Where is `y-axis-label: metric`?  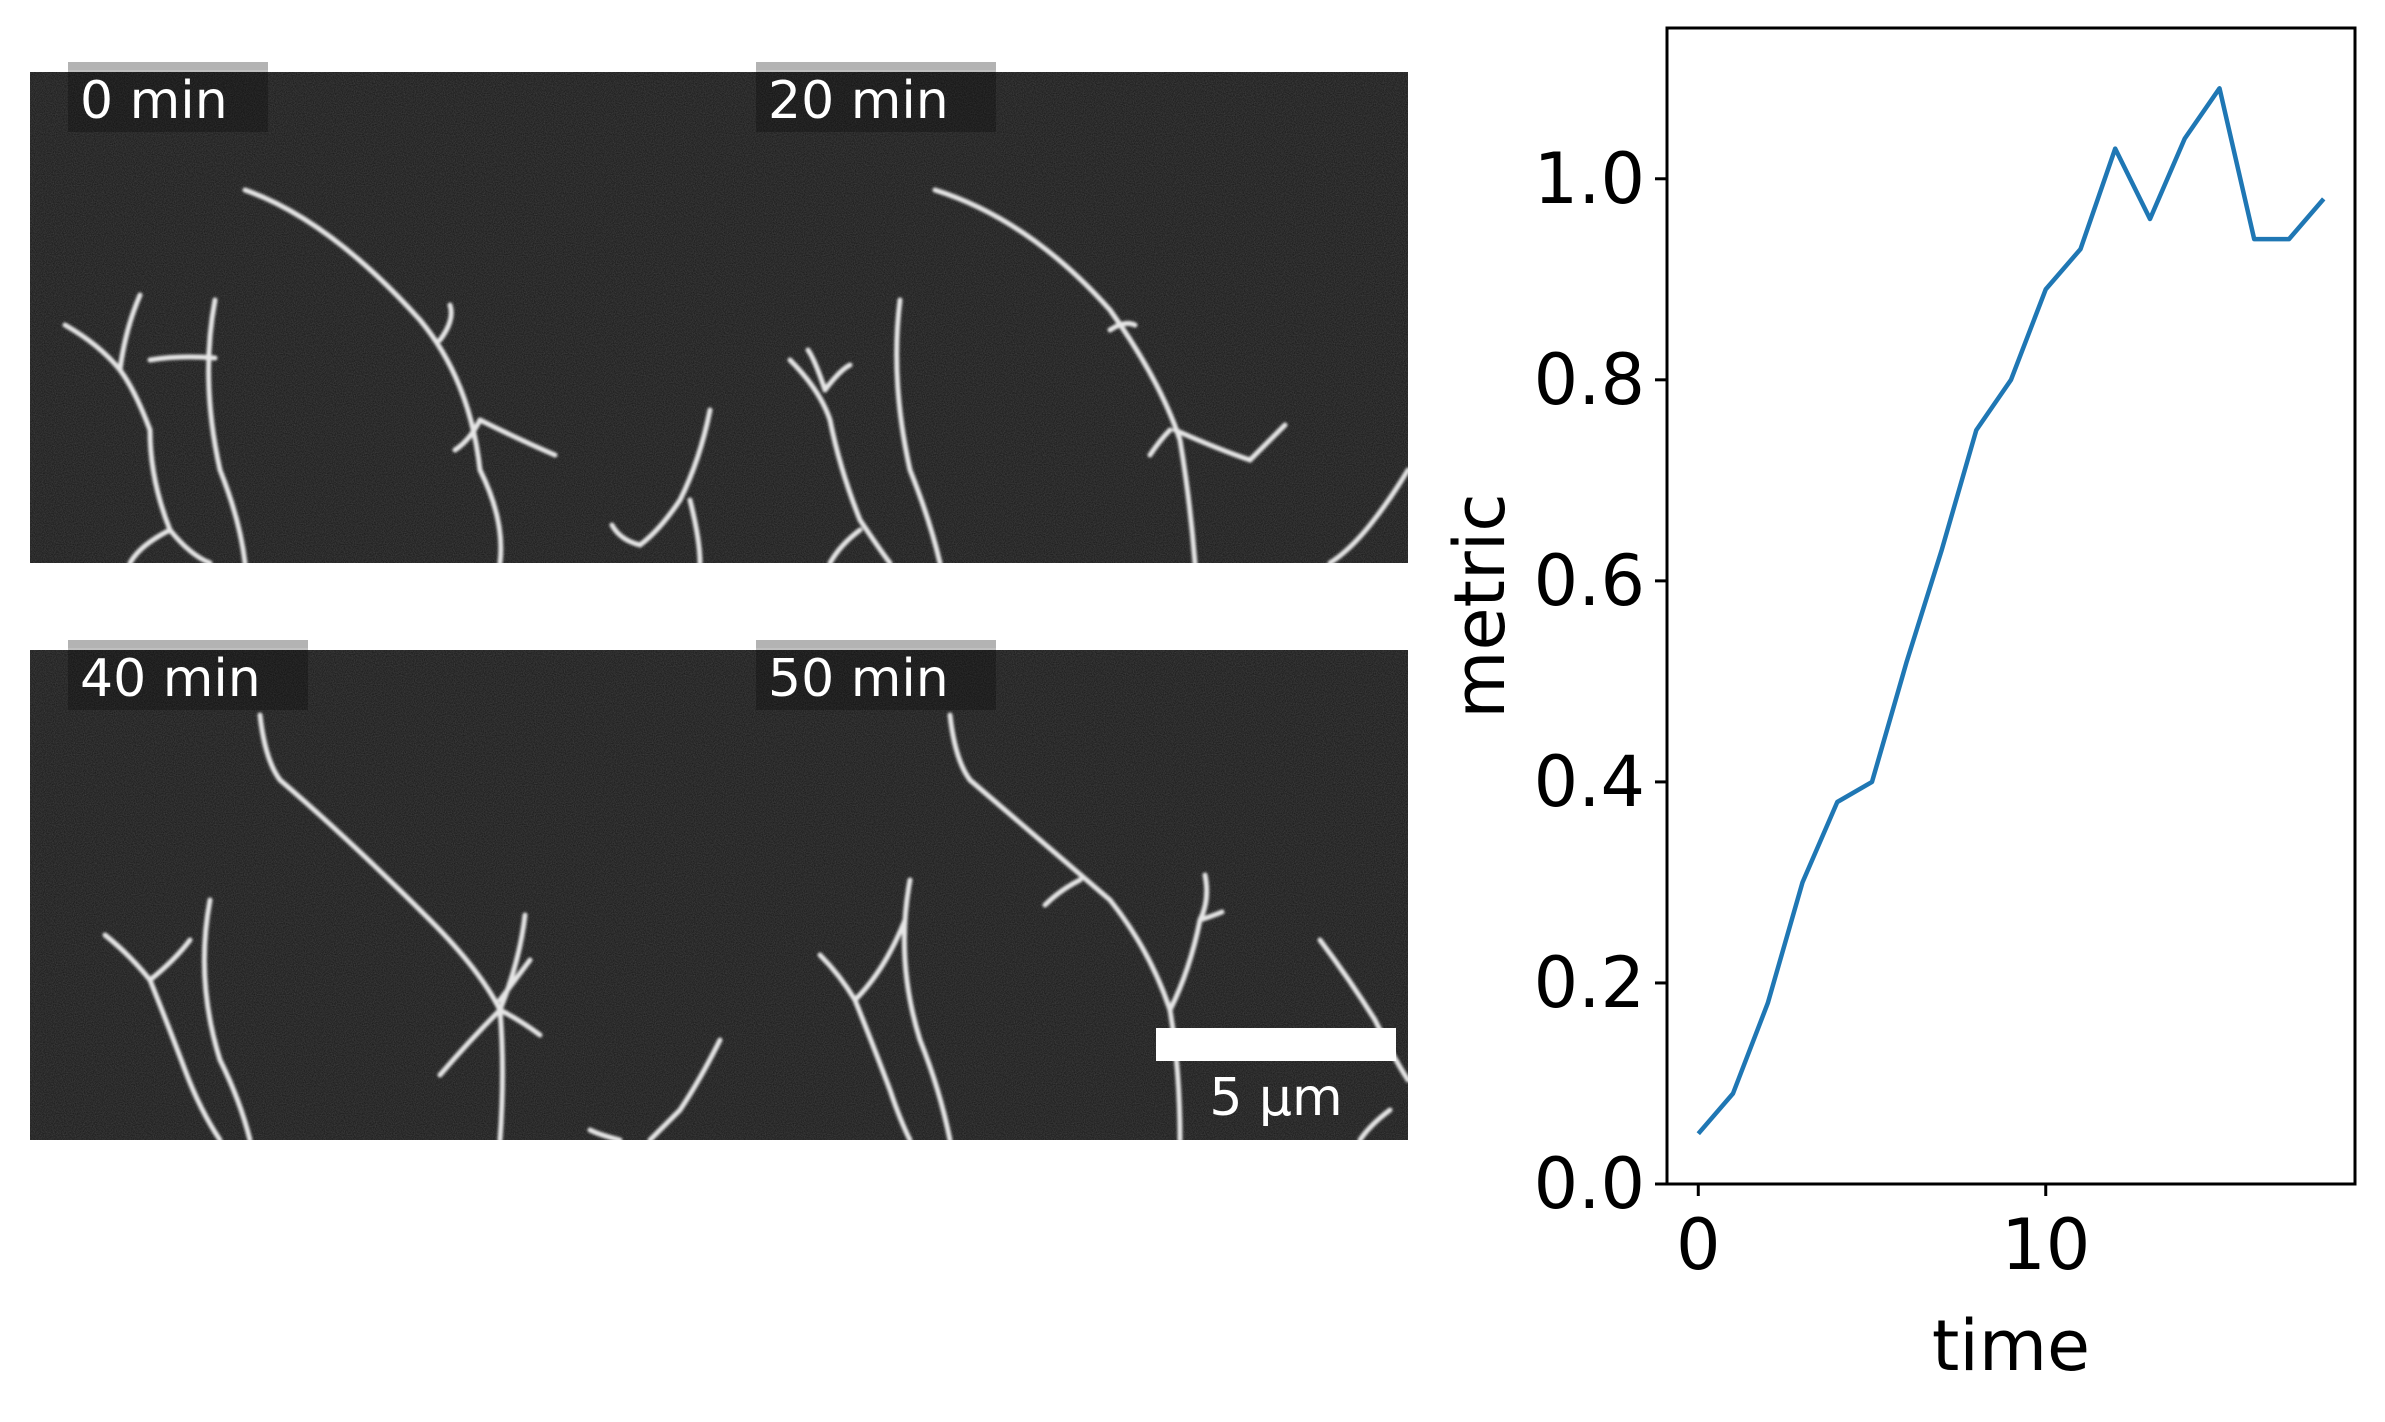 y-axis-label: metric is located at coordinates (1480, 605).